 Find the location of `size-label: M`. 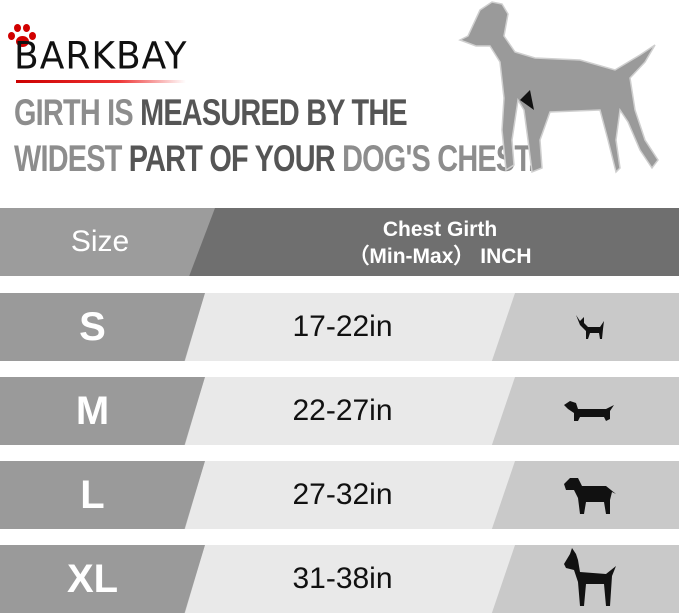

size-label: M is located at coordinates (92, 410).